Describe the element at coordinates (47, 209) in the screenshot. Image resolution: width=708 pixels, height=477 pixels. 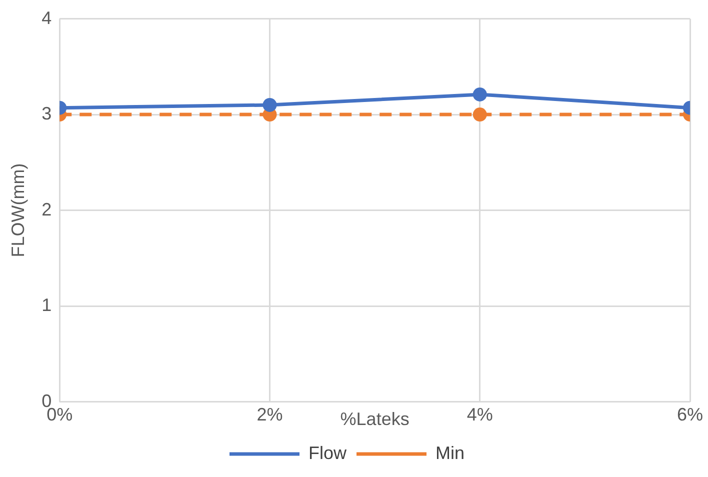
I see `y-tick-label: 2` at that location.